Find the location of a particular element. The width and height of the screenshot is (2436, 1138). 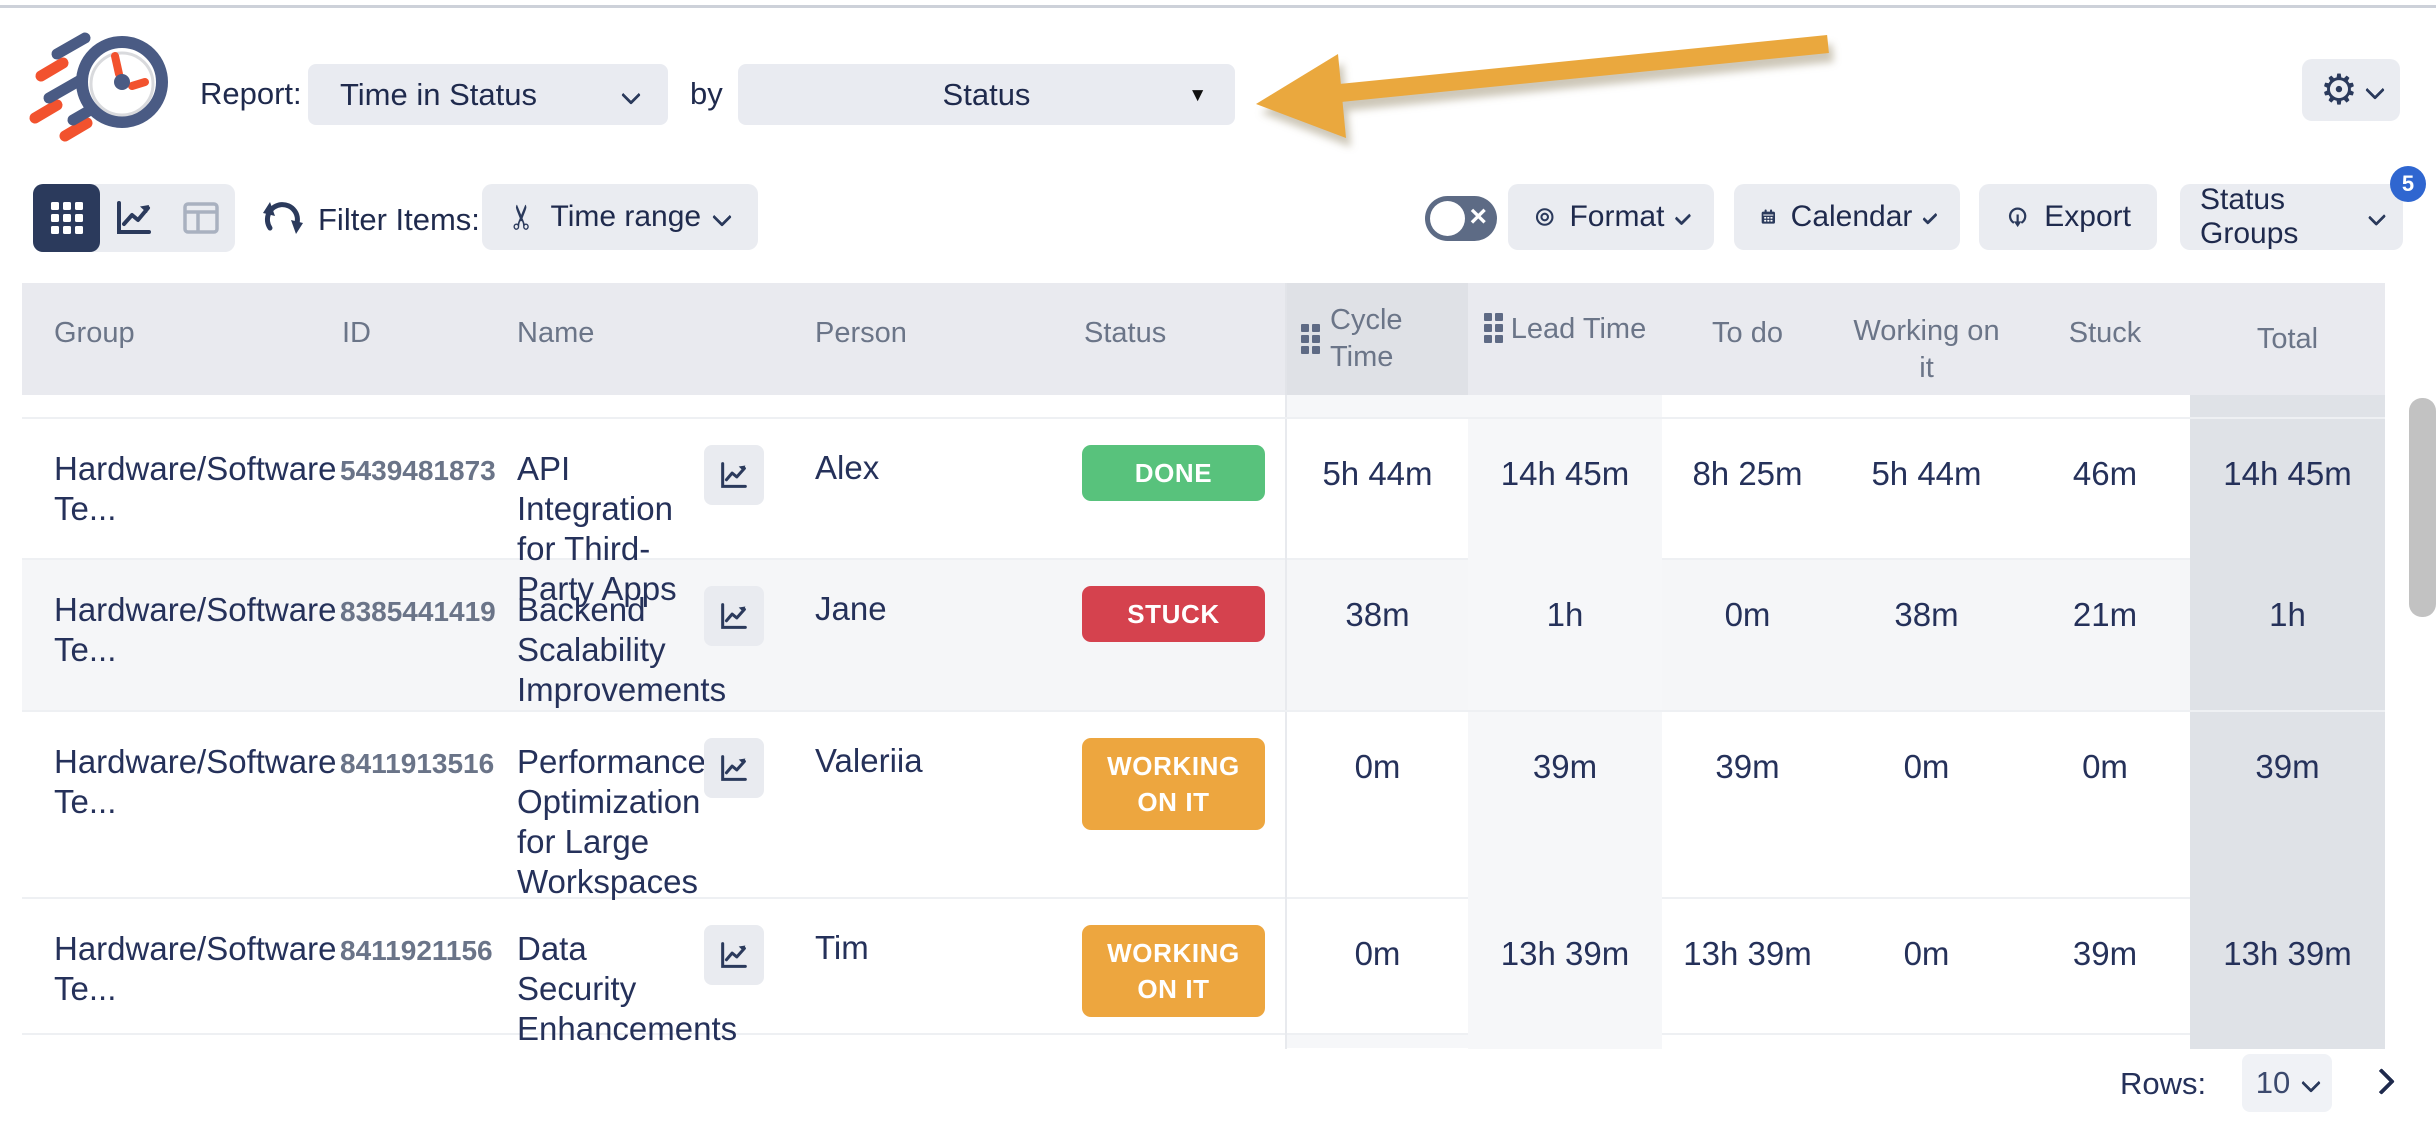

cell-cycle-time: 38m is located at coordinates (1376, 635).